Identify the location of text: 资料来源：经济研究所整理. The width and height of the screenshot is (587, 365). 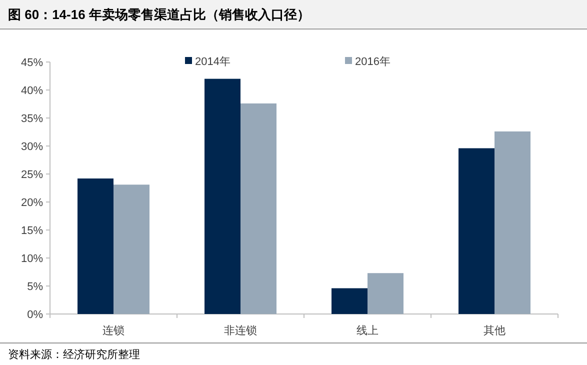
(74, 354).